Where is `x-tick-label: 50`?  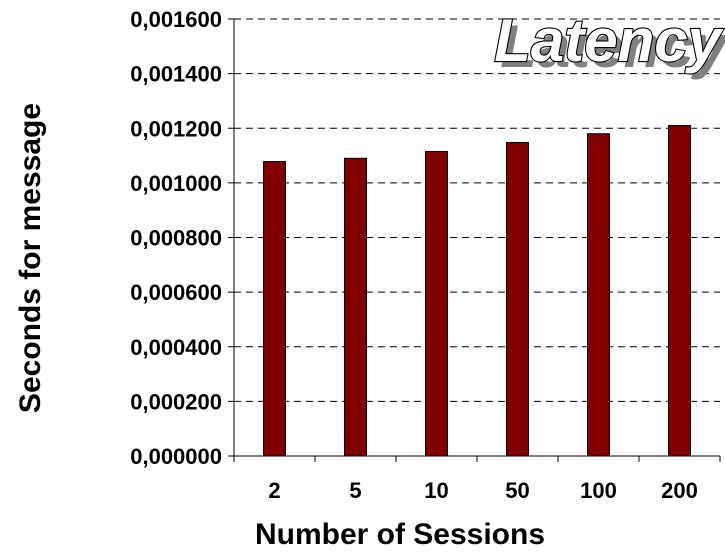 x-tick-label: 50 is located at coordinates (517, 490).